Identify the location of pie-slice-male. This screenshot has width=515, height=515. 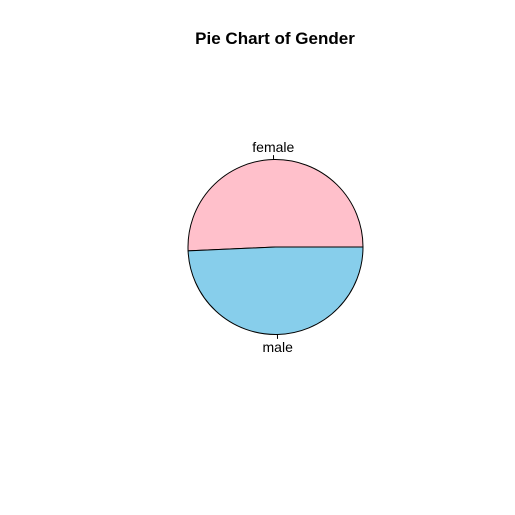
(275, 290).